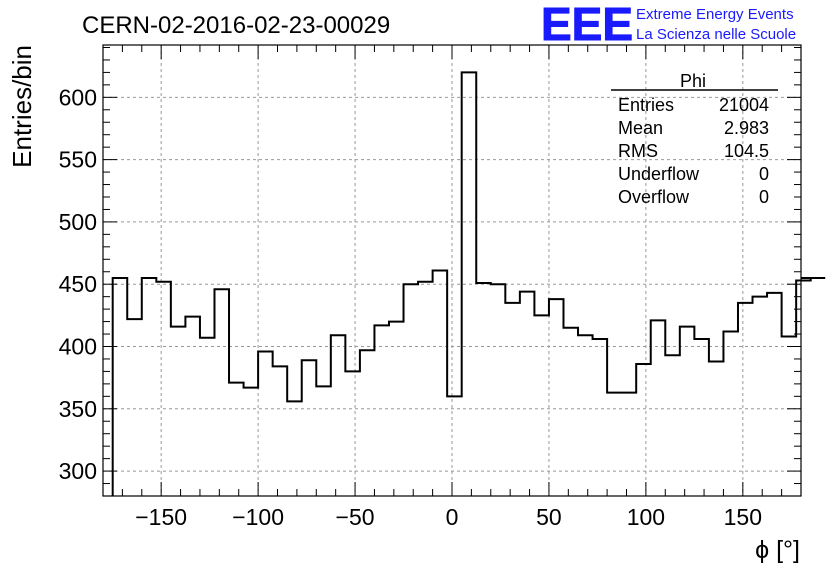 The width and height of the screenshot is (836, 577). I want to click on stats-label: Overflow, so click(654, 197).